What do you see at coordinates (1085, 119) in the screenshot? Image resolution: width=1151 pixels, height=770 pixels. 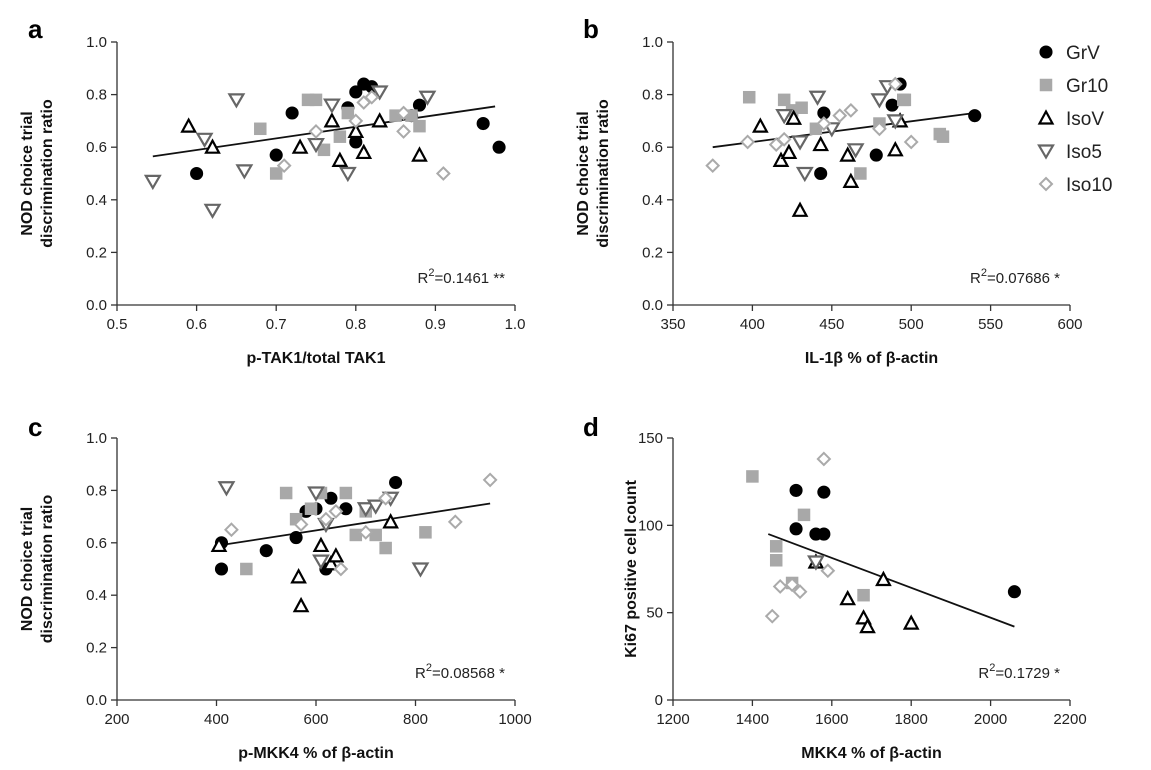 I see `legend-label: IsoV` at bounding box center [1085, 119].